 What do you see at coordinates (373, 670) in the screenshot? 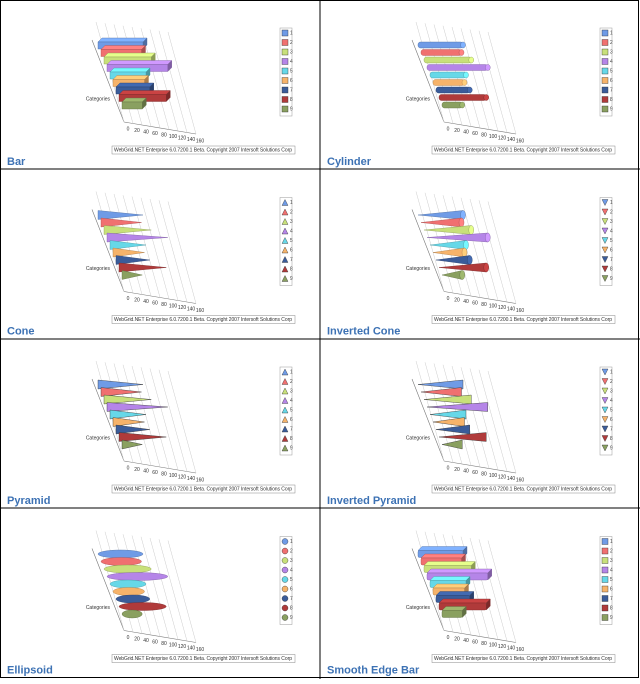
I see `caption: Smooth Edge Bar` at bounding box center [373, 670].